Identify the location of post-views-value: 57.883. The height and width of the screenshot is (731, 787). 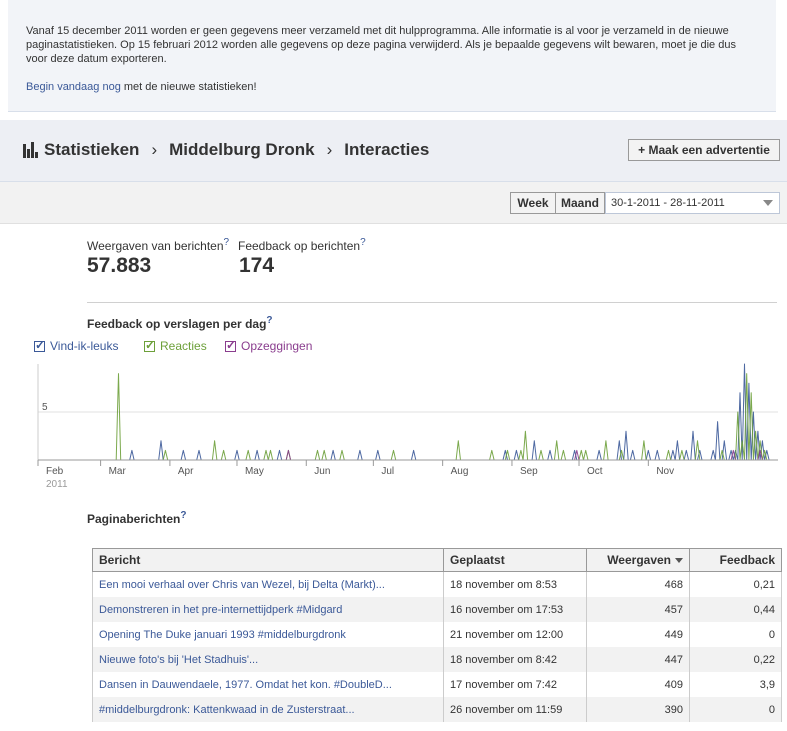
(119, 265).